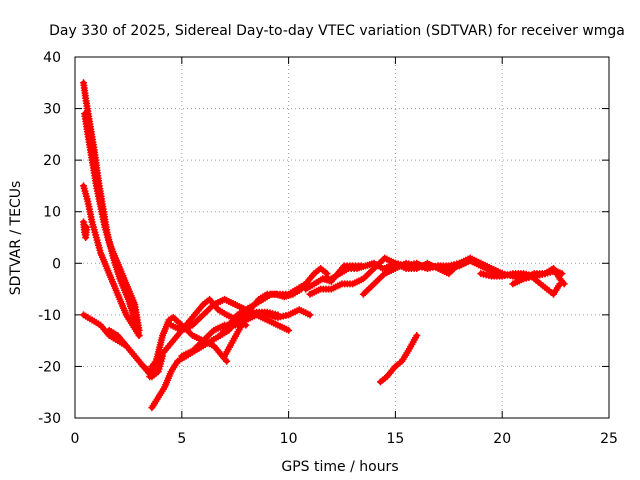  Describe the element at coordinates (502, 439) in the screenshot. I see `x-tick-label: 20` at that location.